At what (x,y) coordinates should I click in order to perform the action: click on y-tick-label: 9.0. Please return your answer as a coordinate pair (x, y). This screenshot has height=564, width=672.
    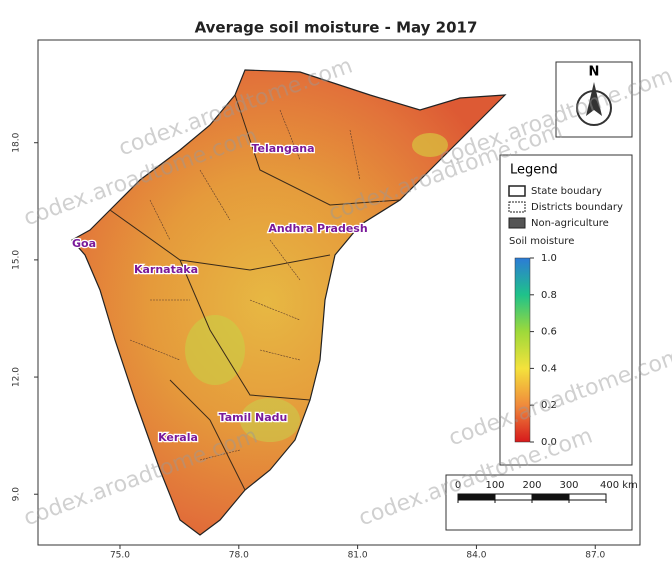
    Looking at the image, I should click on (17, 494).